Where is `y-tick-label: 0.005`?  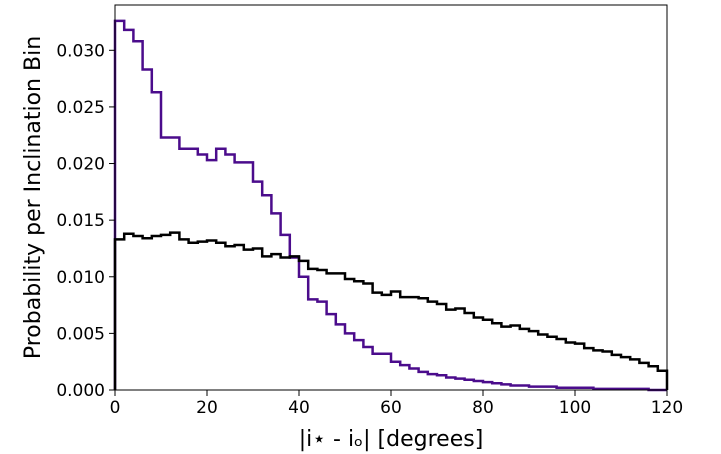
y-tick-label: 0.005 is located at coordinates (80, 334).